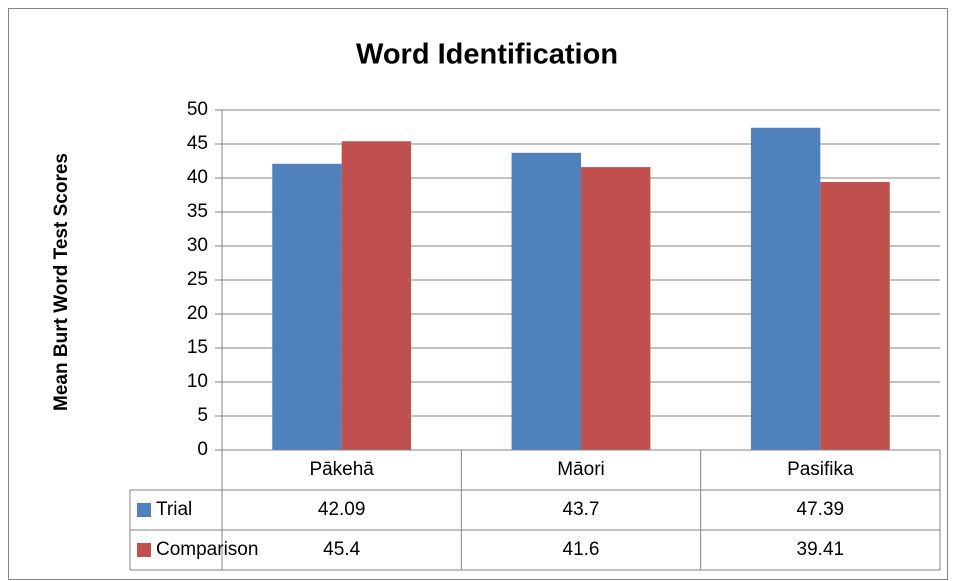  I want to click on y-tick-label: 10, so click(197, 381).